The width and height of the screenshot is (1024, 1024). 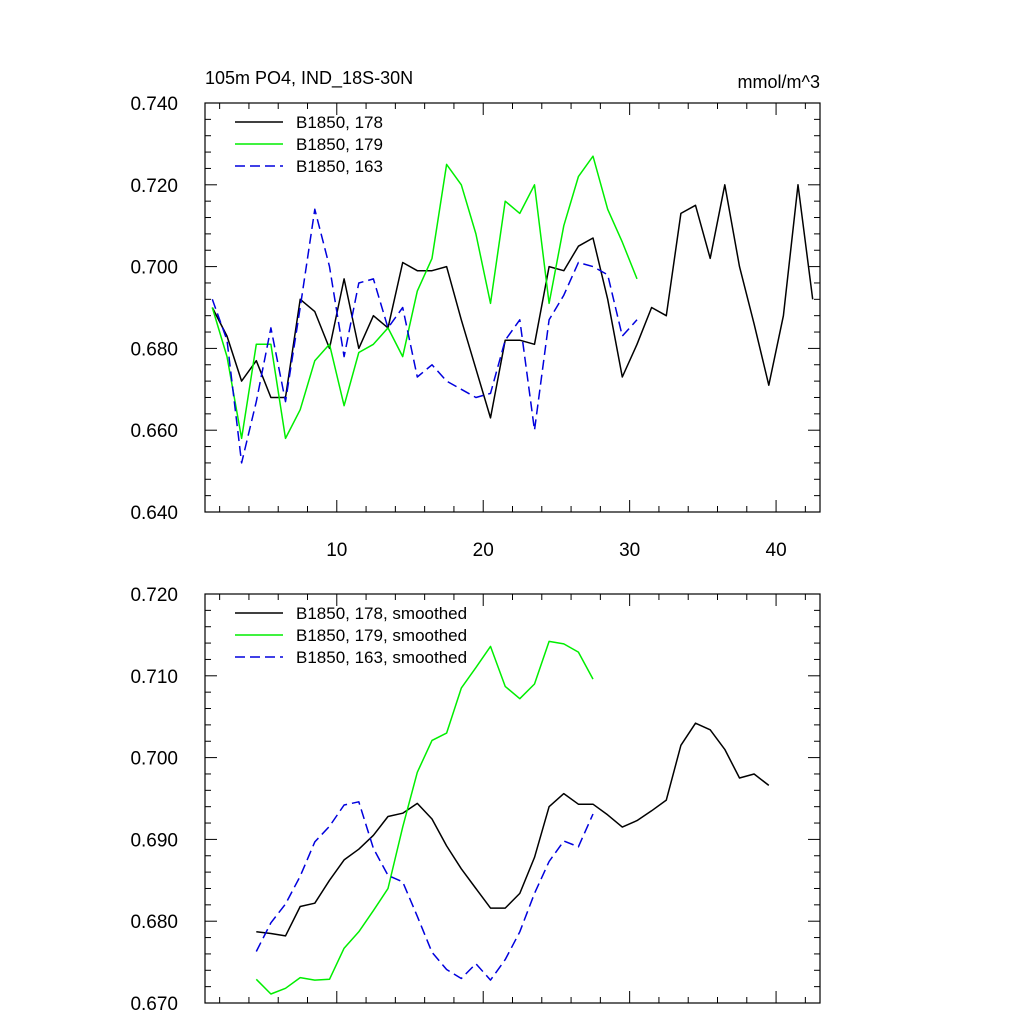 What do you see at coordinates (339, 122) in the screenshot?
I see `chart1-legend-label-1: B1850, 178` at bounding box center [339, 122].